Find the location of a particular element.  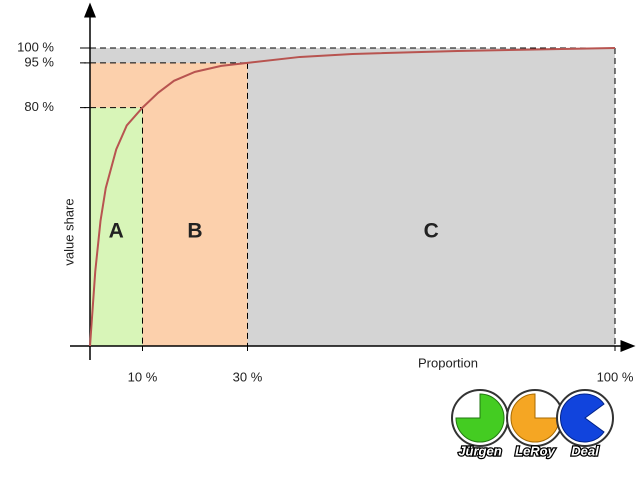

x-tick-label: 100 % is located at coordinates (615, 376).